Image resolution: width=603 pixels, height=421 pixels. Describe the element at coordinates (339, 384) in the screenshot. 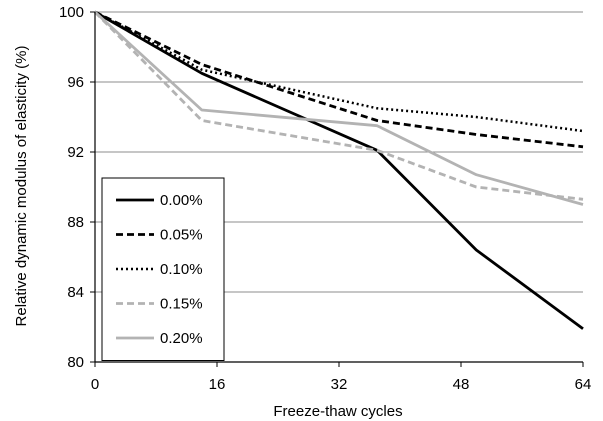

I see `x-tick-label: 32` at that location.